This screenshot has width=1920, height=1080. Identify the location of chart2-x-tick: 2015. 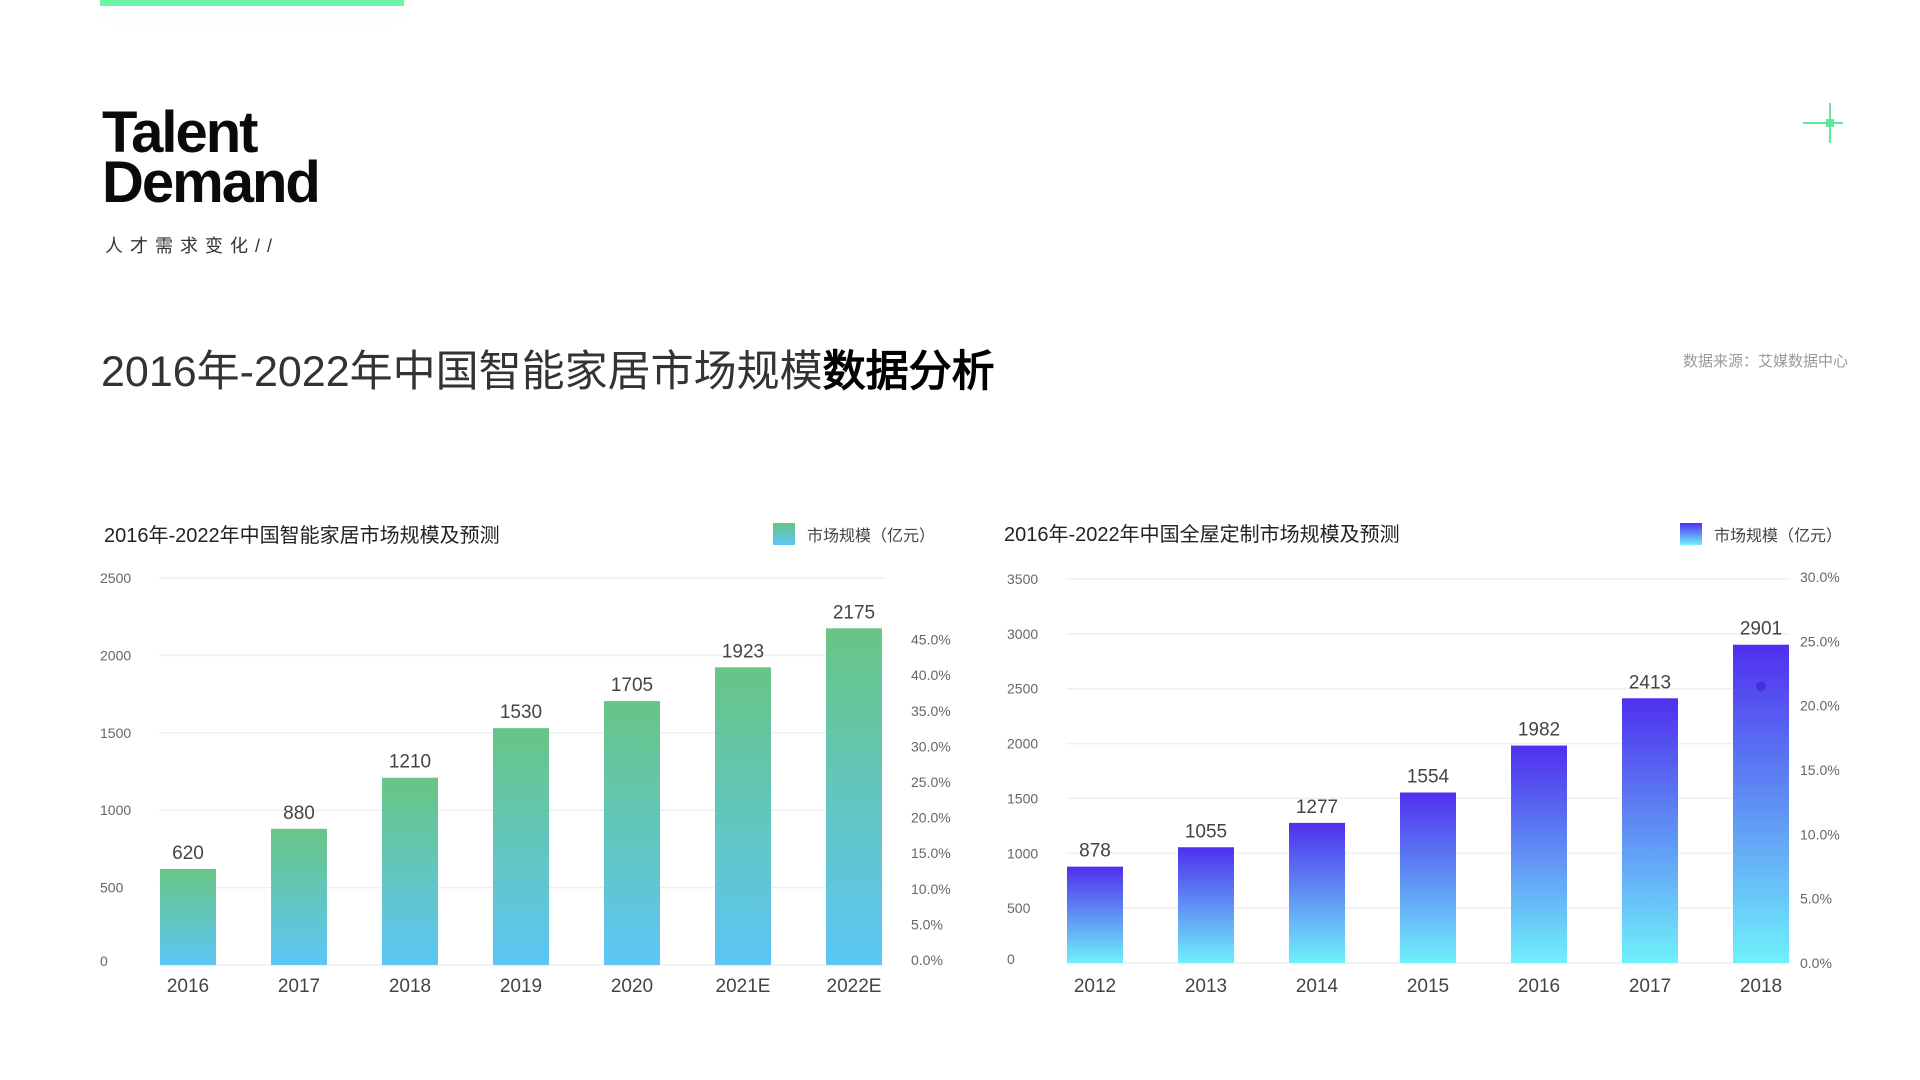
(1428, 986).